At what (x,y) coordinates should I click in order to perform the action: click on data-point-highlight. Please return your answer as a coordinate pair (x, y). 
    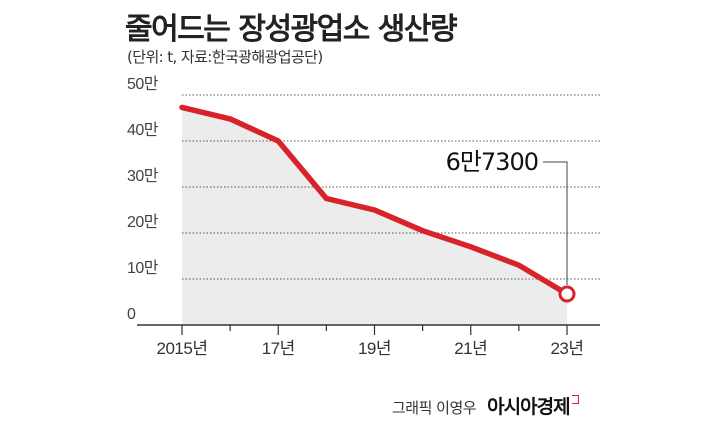
    Looking at the image, I should click on (567, 294).